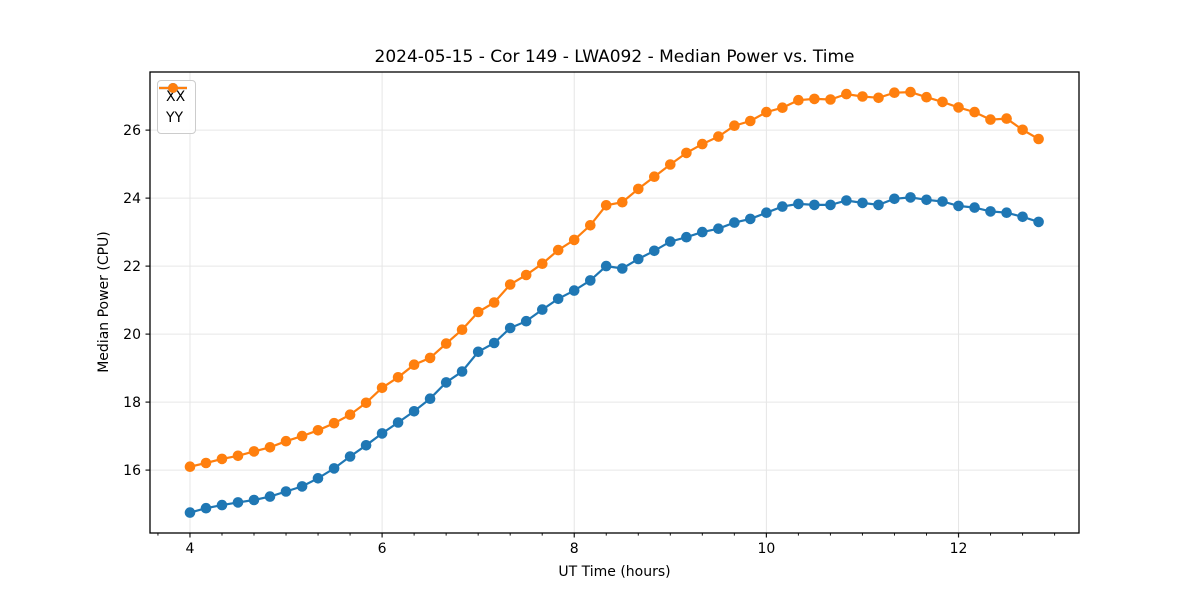 This screenshot has width=1200, height=600. What do you see at coordinates (959, 549) in the screenshot?
I see `x-tick-label: 12` at bounding box center [959, 549].